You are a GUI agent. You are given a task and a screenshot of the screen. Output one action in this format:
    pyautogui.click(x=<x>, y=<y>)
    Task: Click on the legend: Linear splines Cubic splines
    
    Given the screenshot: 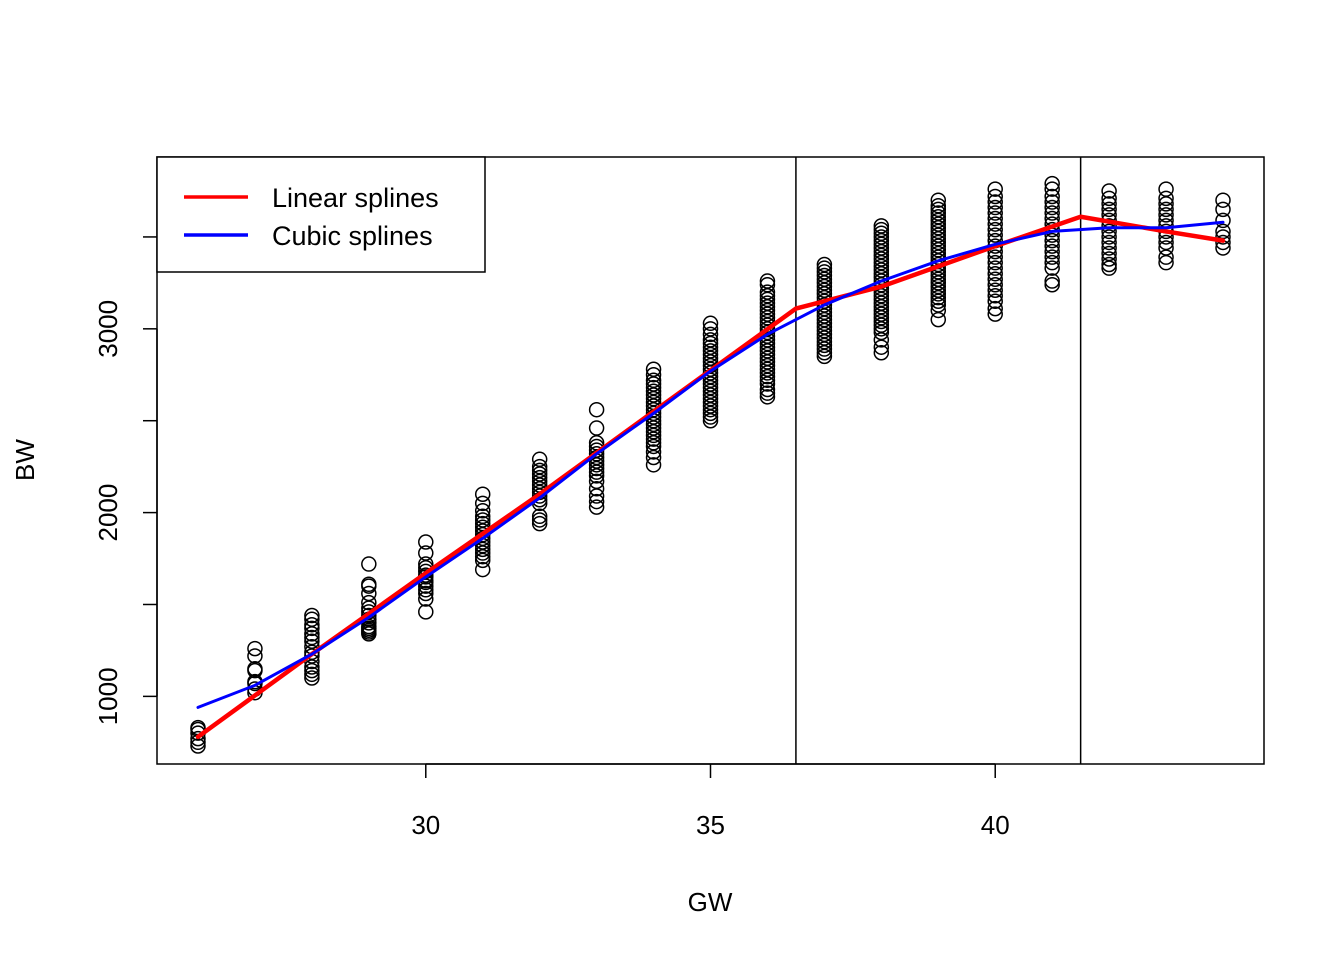 What is the action you would take?
    pyautogui.click(x=321, y=214)
    